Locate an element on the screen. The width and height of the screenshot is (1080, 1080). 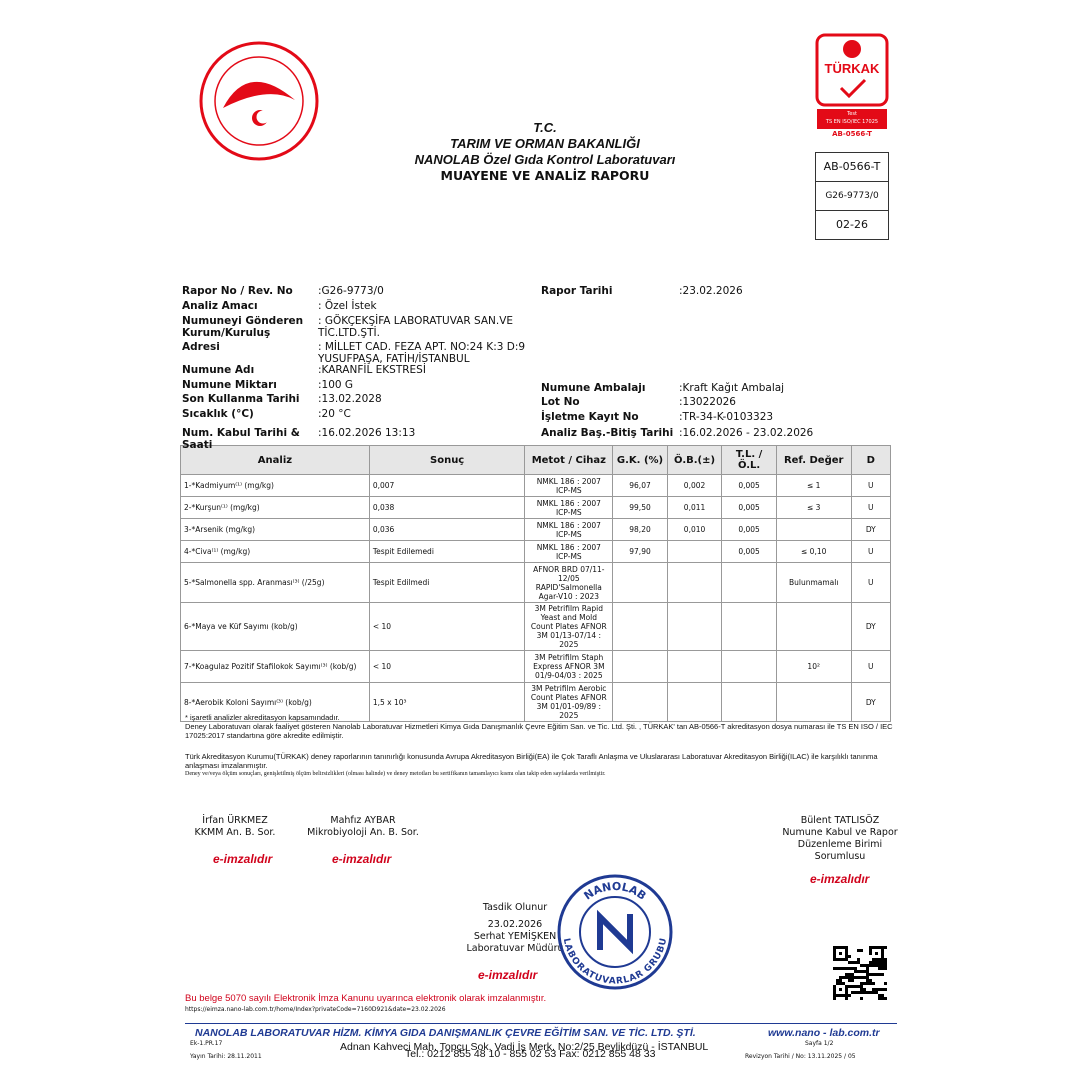
field-label: Sıcaklık (°C) is located at coordinates (218, 414).